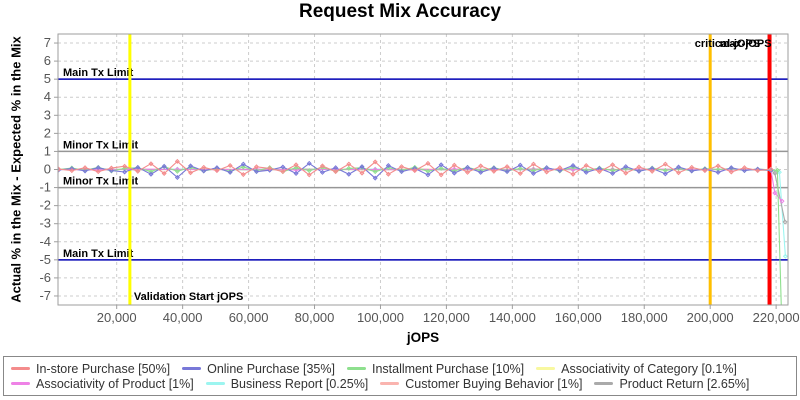  I want to click on y-tick-label: 7, so click(47, 42).